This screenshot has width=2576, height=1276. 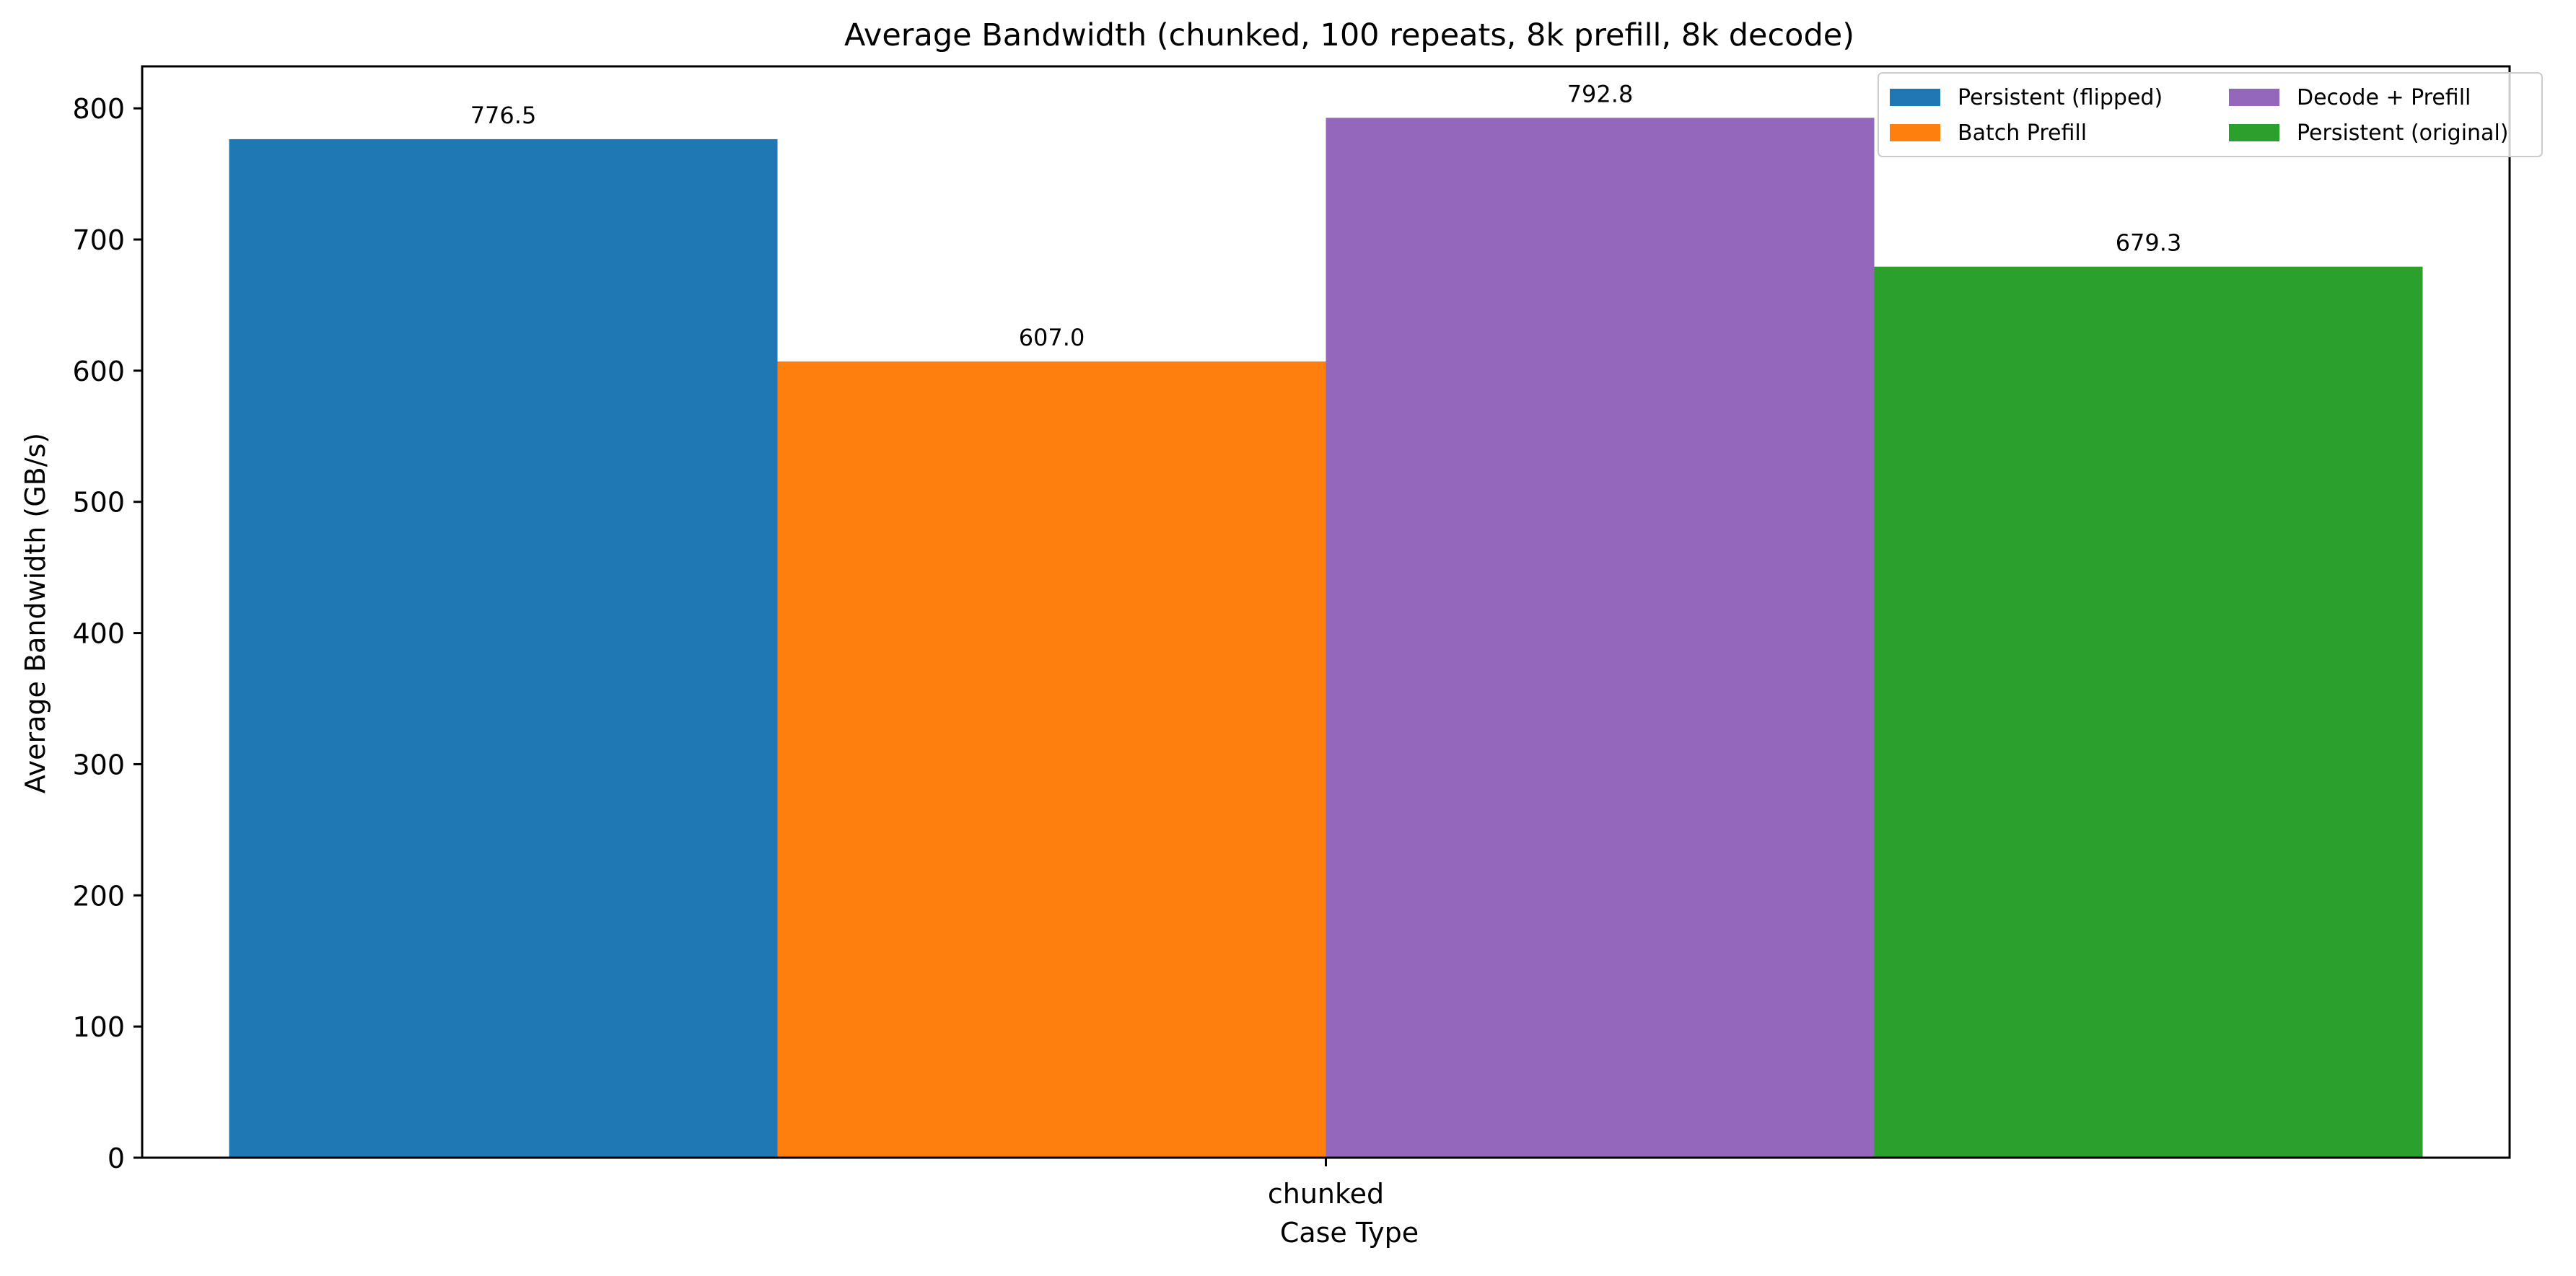 I want to click on legend-label: Decode + Prefill, so click(x=2384, y=98).